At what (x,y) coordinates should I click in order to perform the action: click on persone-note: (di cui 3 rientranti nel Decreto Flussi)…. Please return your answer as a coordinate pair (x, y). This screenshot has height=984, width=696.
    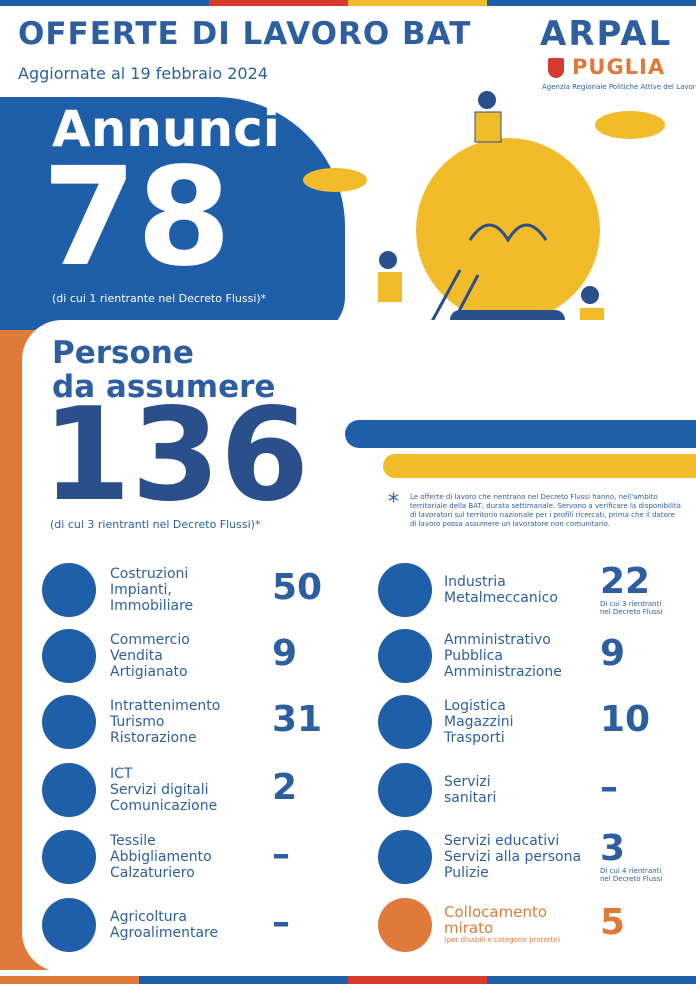
    Looking at the image, I should click on (155, 524).